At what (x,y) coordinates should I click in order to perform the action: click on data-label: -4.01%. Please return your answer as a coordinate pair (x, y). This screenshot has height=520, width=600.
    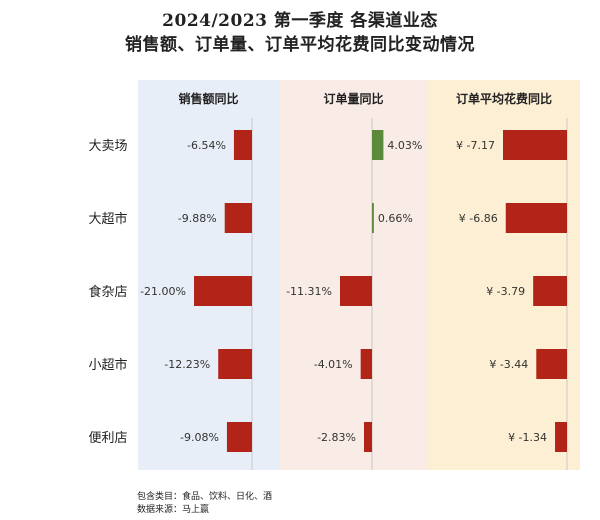
    Looking at the image, I should click on (333, 364).